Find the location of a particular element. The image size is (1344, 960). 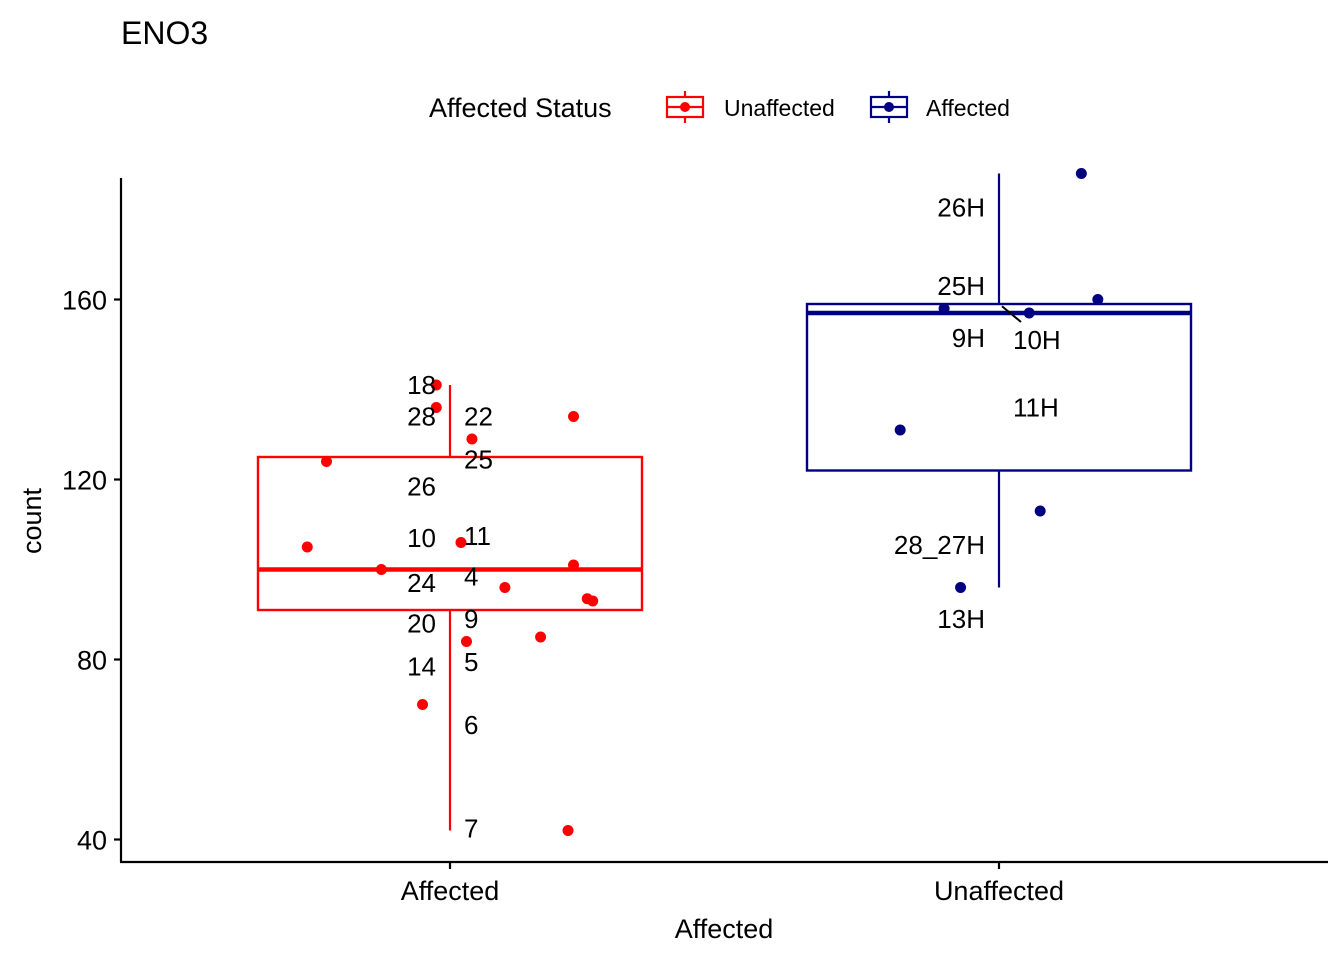

point-label-22: 22 is located at coordinates (478, 417).